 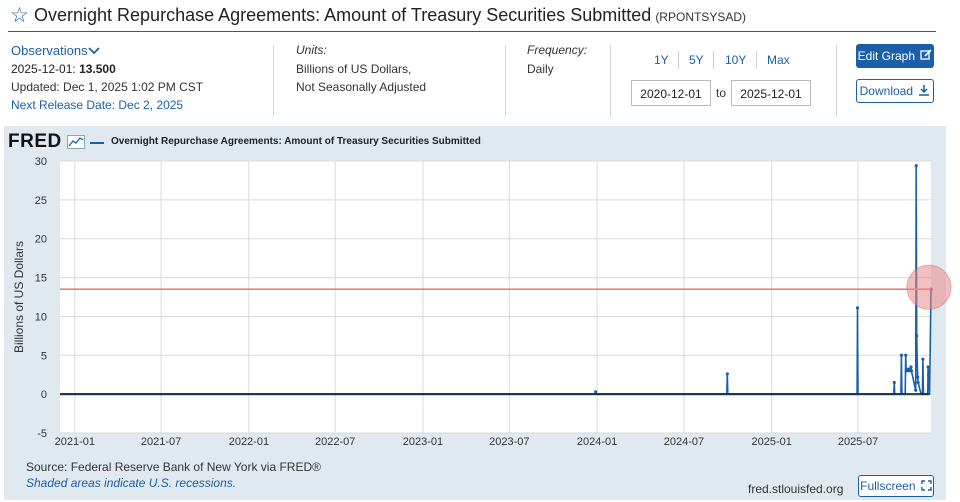 What do you see at coordinates (41, 201) in the screenshot?
I see `y-tick-label: 25` at bounding box center [41, 201].